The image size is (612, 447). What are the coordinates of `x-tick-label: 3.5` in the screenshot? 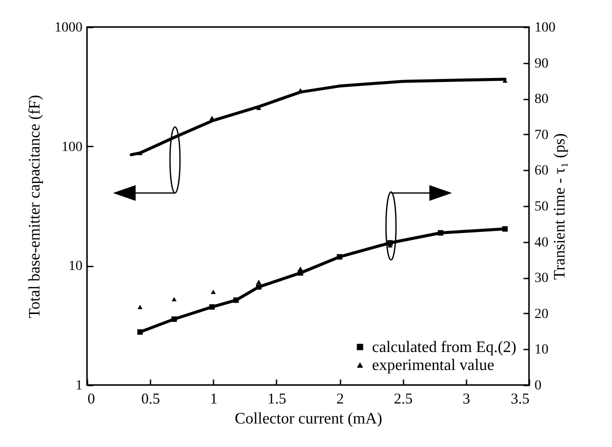 It's located at (520, 400).